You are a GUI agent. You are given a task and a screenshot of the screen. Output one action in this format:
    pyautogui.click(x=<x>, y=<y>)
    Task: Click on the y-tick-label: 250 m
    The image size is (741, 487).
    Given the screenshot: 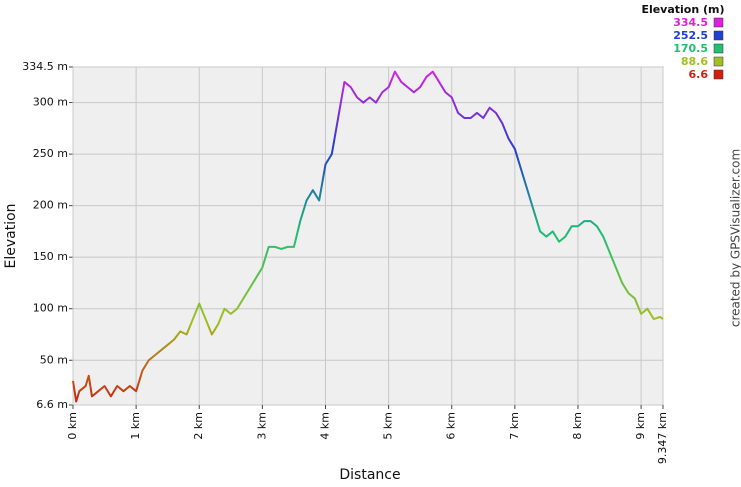 What is the action you would take?
    pyautogui.click(x=50, y=153)
    